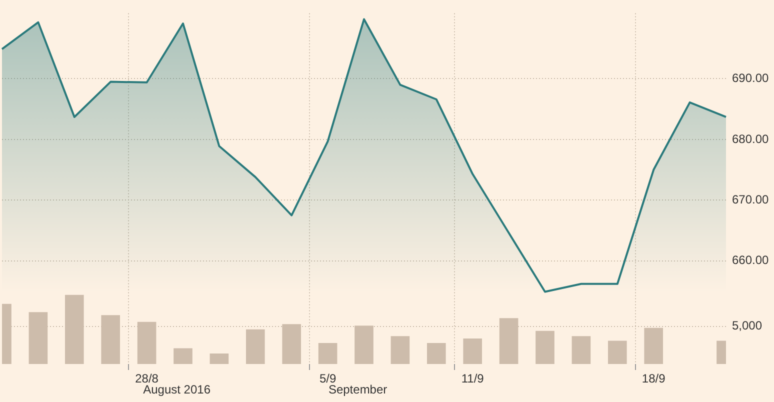  I want to click on y-tick-label: 690.00, so click(751, 78).